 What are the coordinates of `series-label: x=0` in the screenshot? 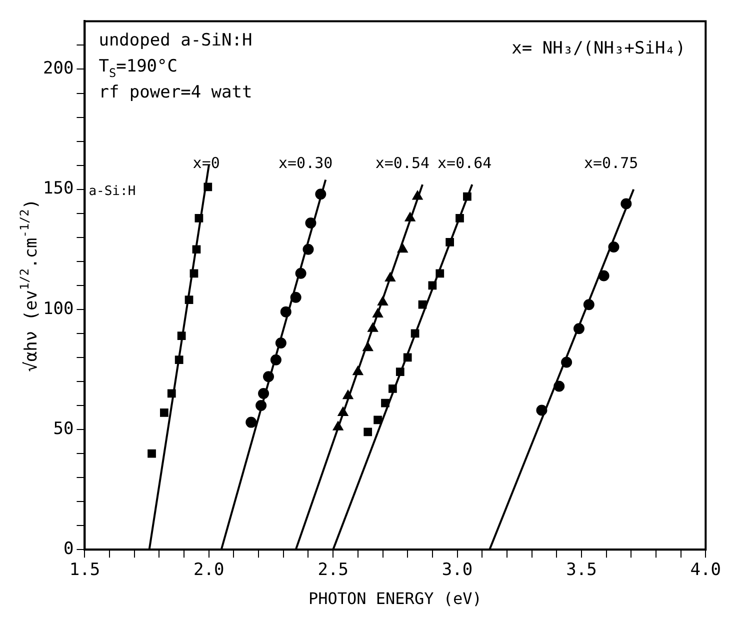 It's located at (206, 163).